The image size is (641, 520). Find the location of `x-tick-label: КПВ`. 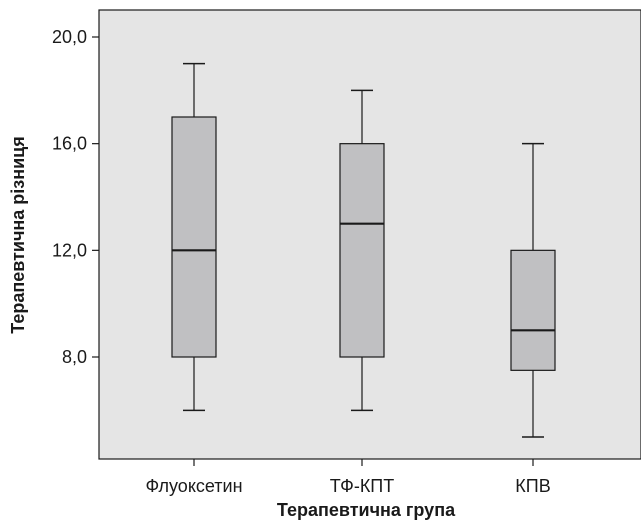

x-tick-label: КПВ is located at coordinates (532, 486).